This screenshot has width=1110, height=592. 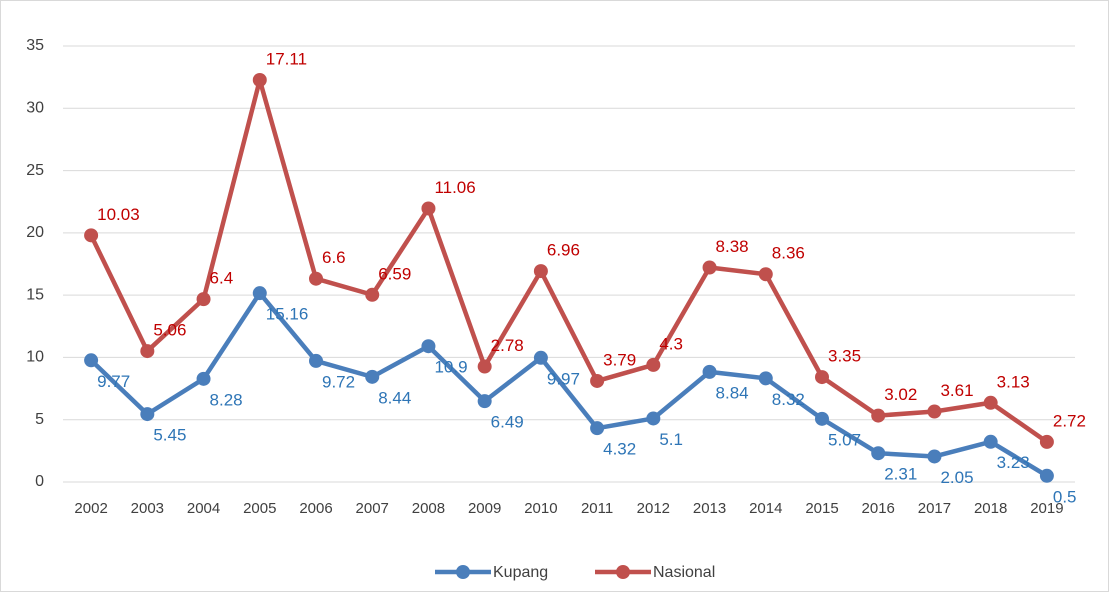 I want to click on data-label: 5.06, so click(x=169, y=330).